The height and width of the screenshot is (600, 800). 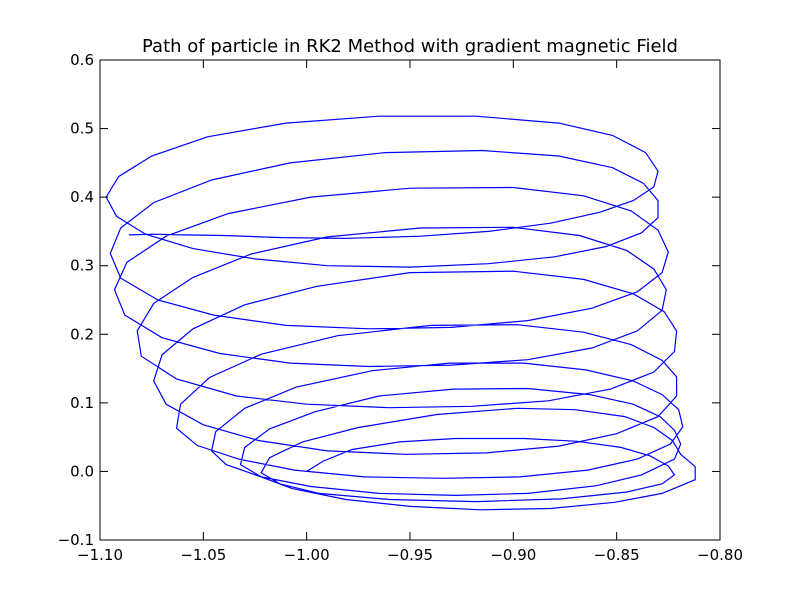 What do you see at coordinates (76, 540) in the screenshot?
I see `y-tick-label: −0.1` at bounding box center [76, 540].